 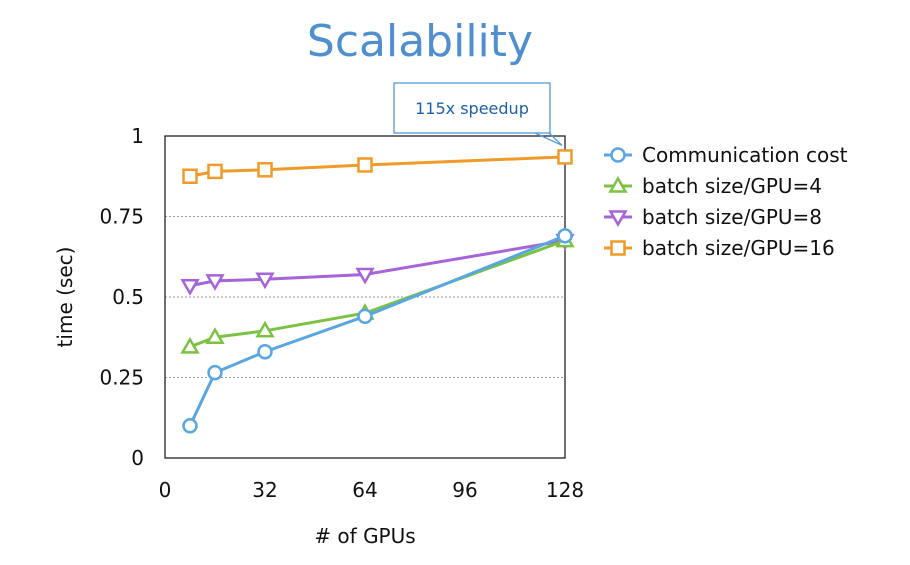 I want to click on legend-item: batch size/GPU=8, so click(x=713, y=217).